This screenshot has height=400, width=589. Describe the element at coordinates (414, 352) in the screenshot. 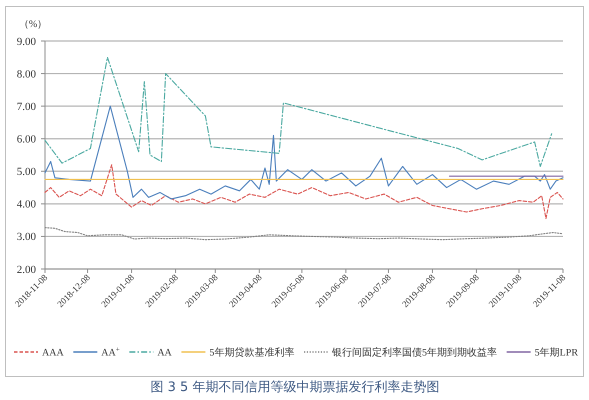

I see `legend-label: 银行间固定利率国债5年期到期收益率` at that location.